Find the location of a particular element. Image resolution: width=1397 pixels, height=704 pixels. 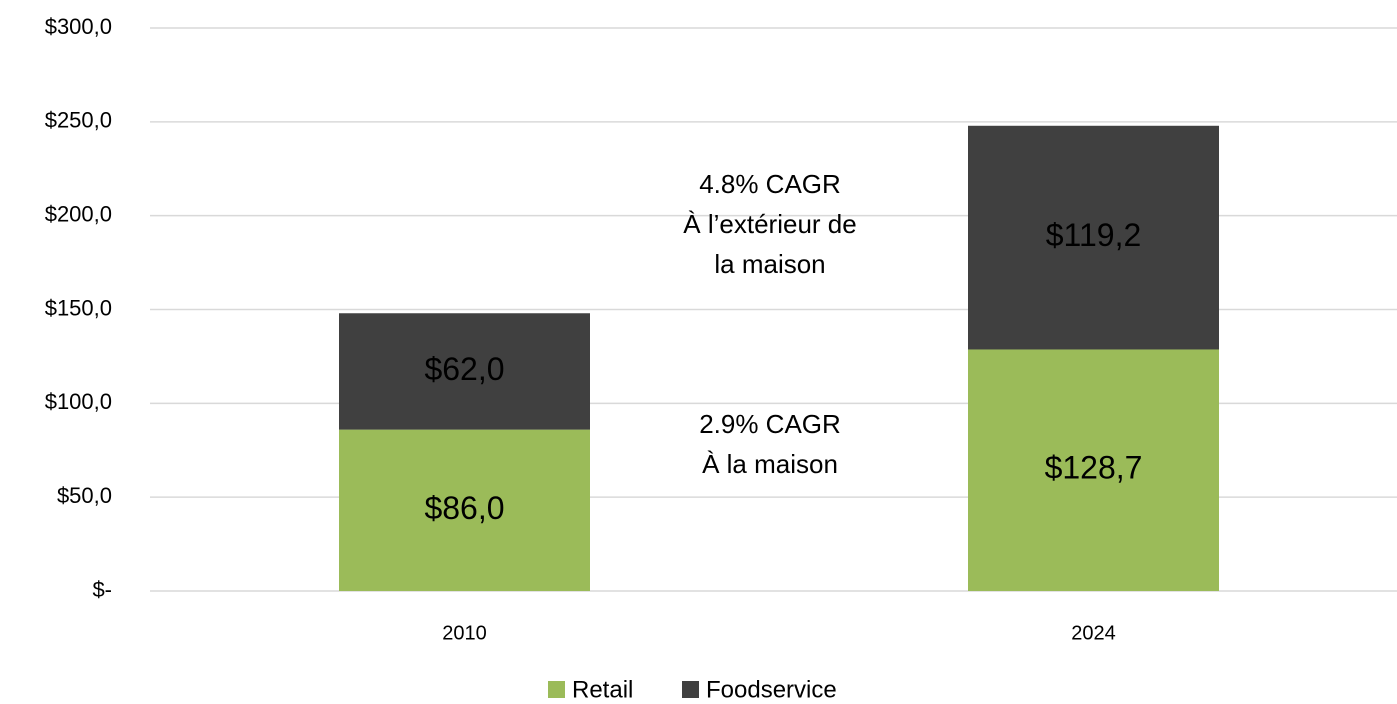

y-tick-label: $150,0 is located at coordinates (78, 307).